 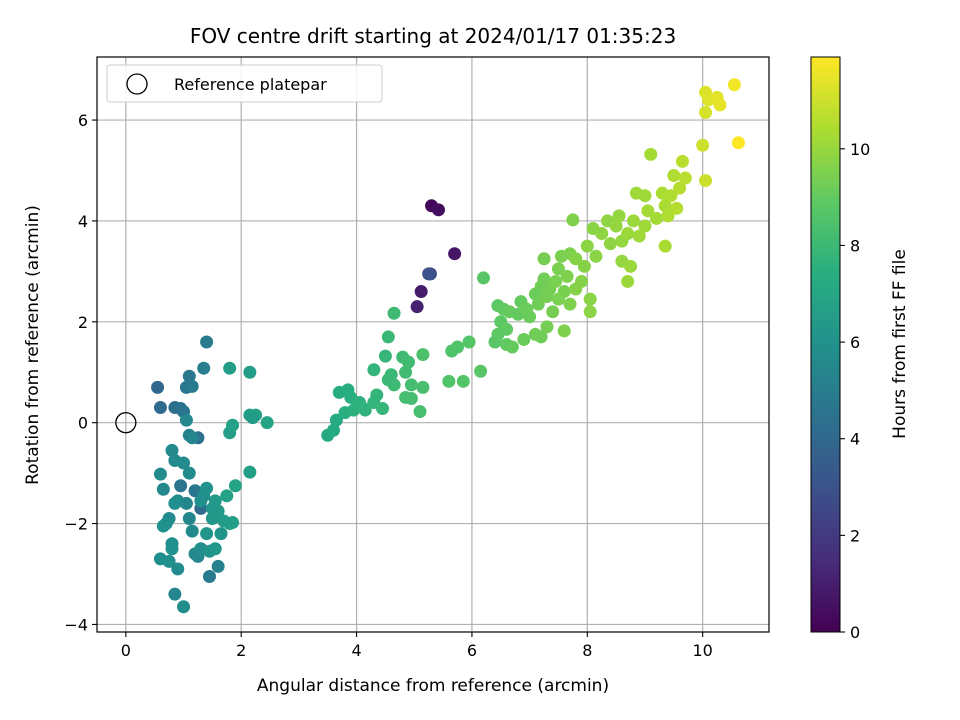 What do you see at coordinates (83, 221) in the screenshot?
I see `y-tick-label: 4` at bounding box center [83, 221].